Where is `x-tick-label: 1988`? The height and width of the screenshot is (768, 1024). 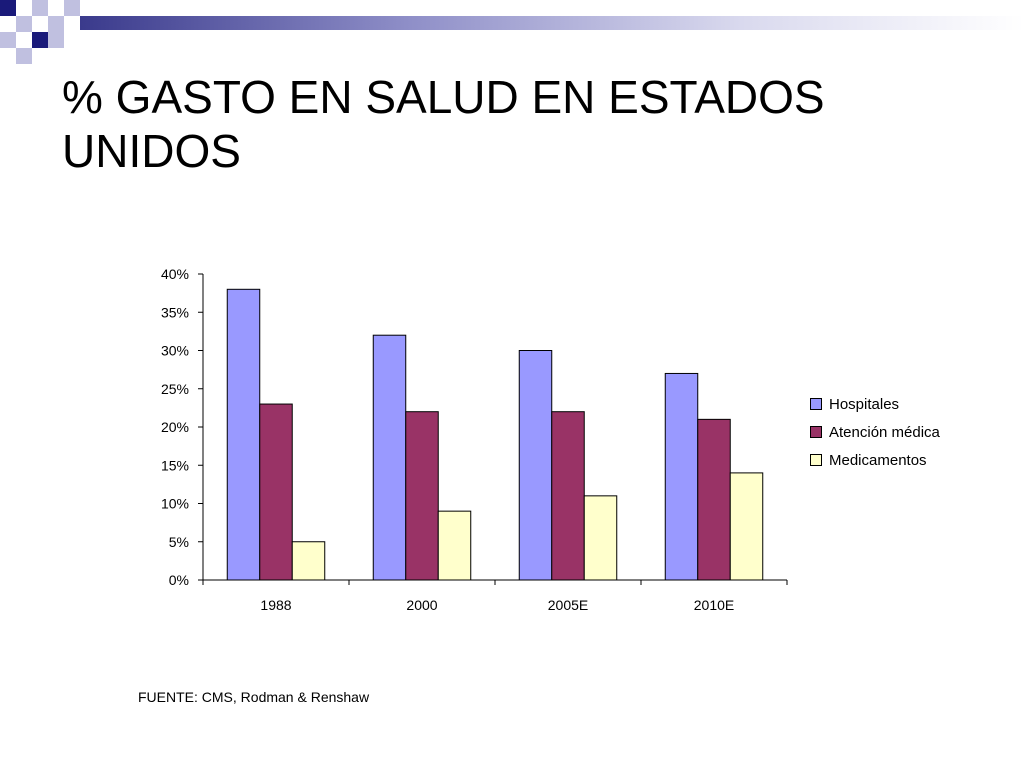 x-tick-label: 1988 is located at coordinates (275, 605).